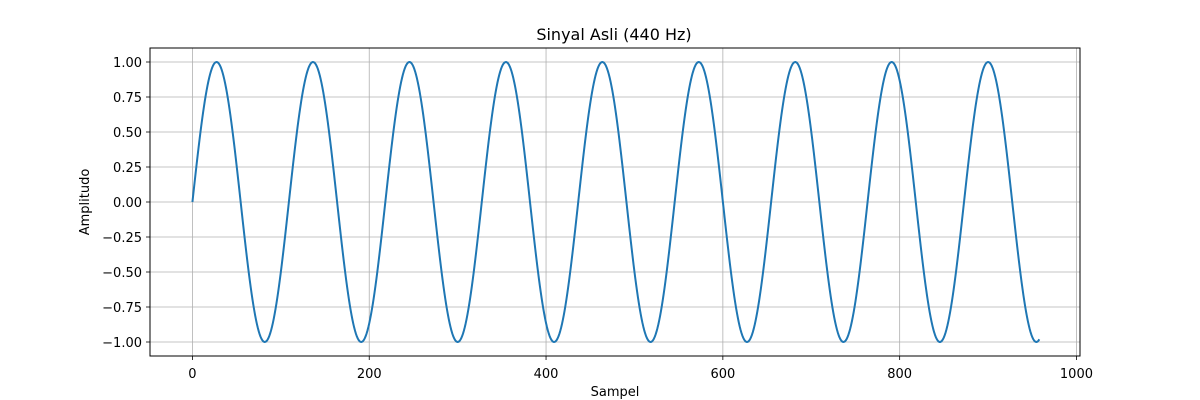  I want to click on chart-title: Sinyal Asli (440 Hz), so click(613, 34).